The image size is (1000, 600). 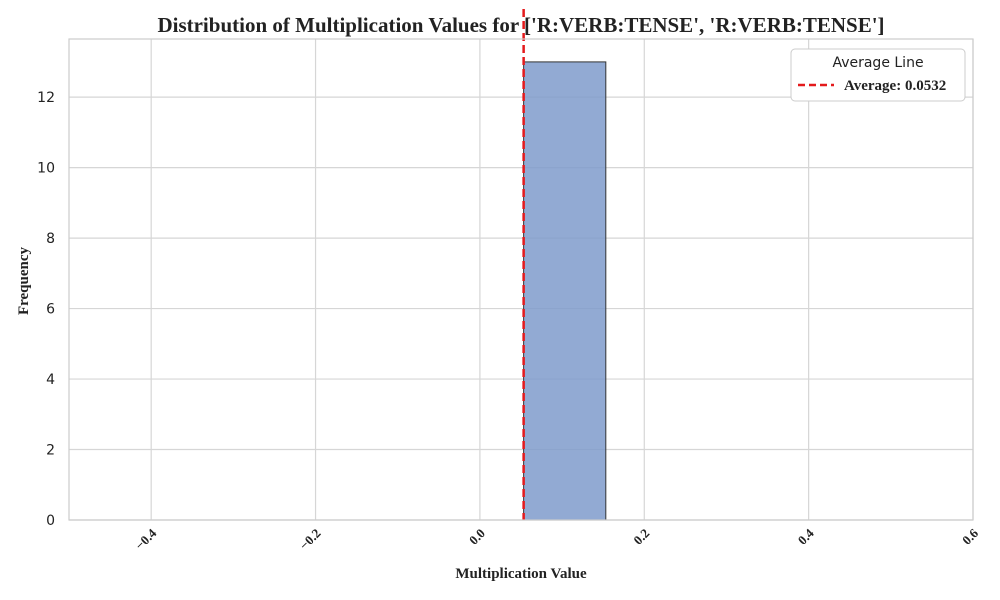 I want to click on legend: Average Line Average: 0.0532, so click(x=878, y=75).